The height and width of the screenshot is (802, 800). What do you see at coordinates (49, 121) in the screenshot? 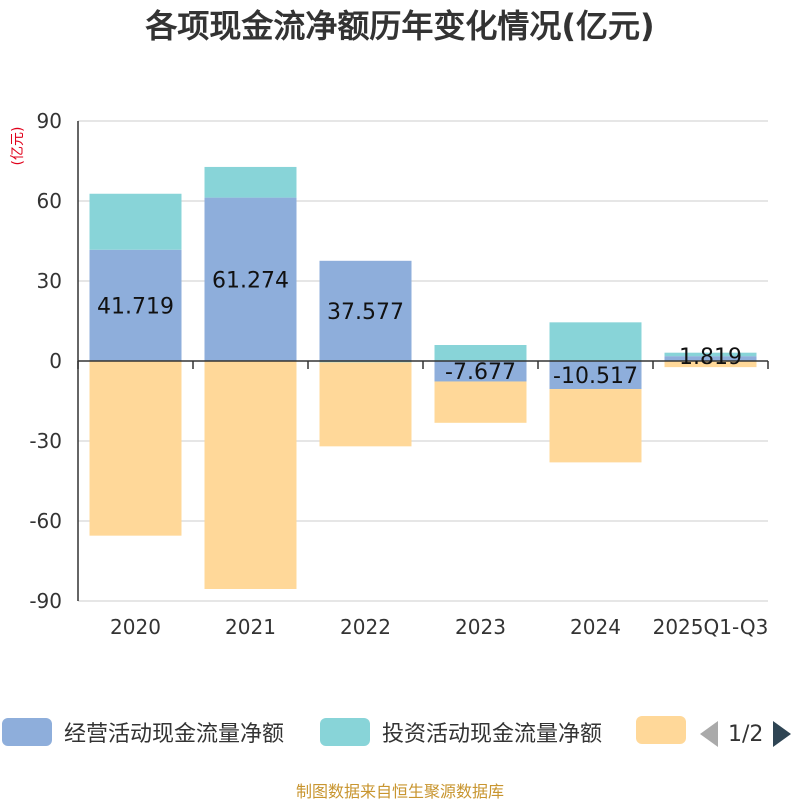
I see `y-tick-label: 90` at bounding box center [49, 121].